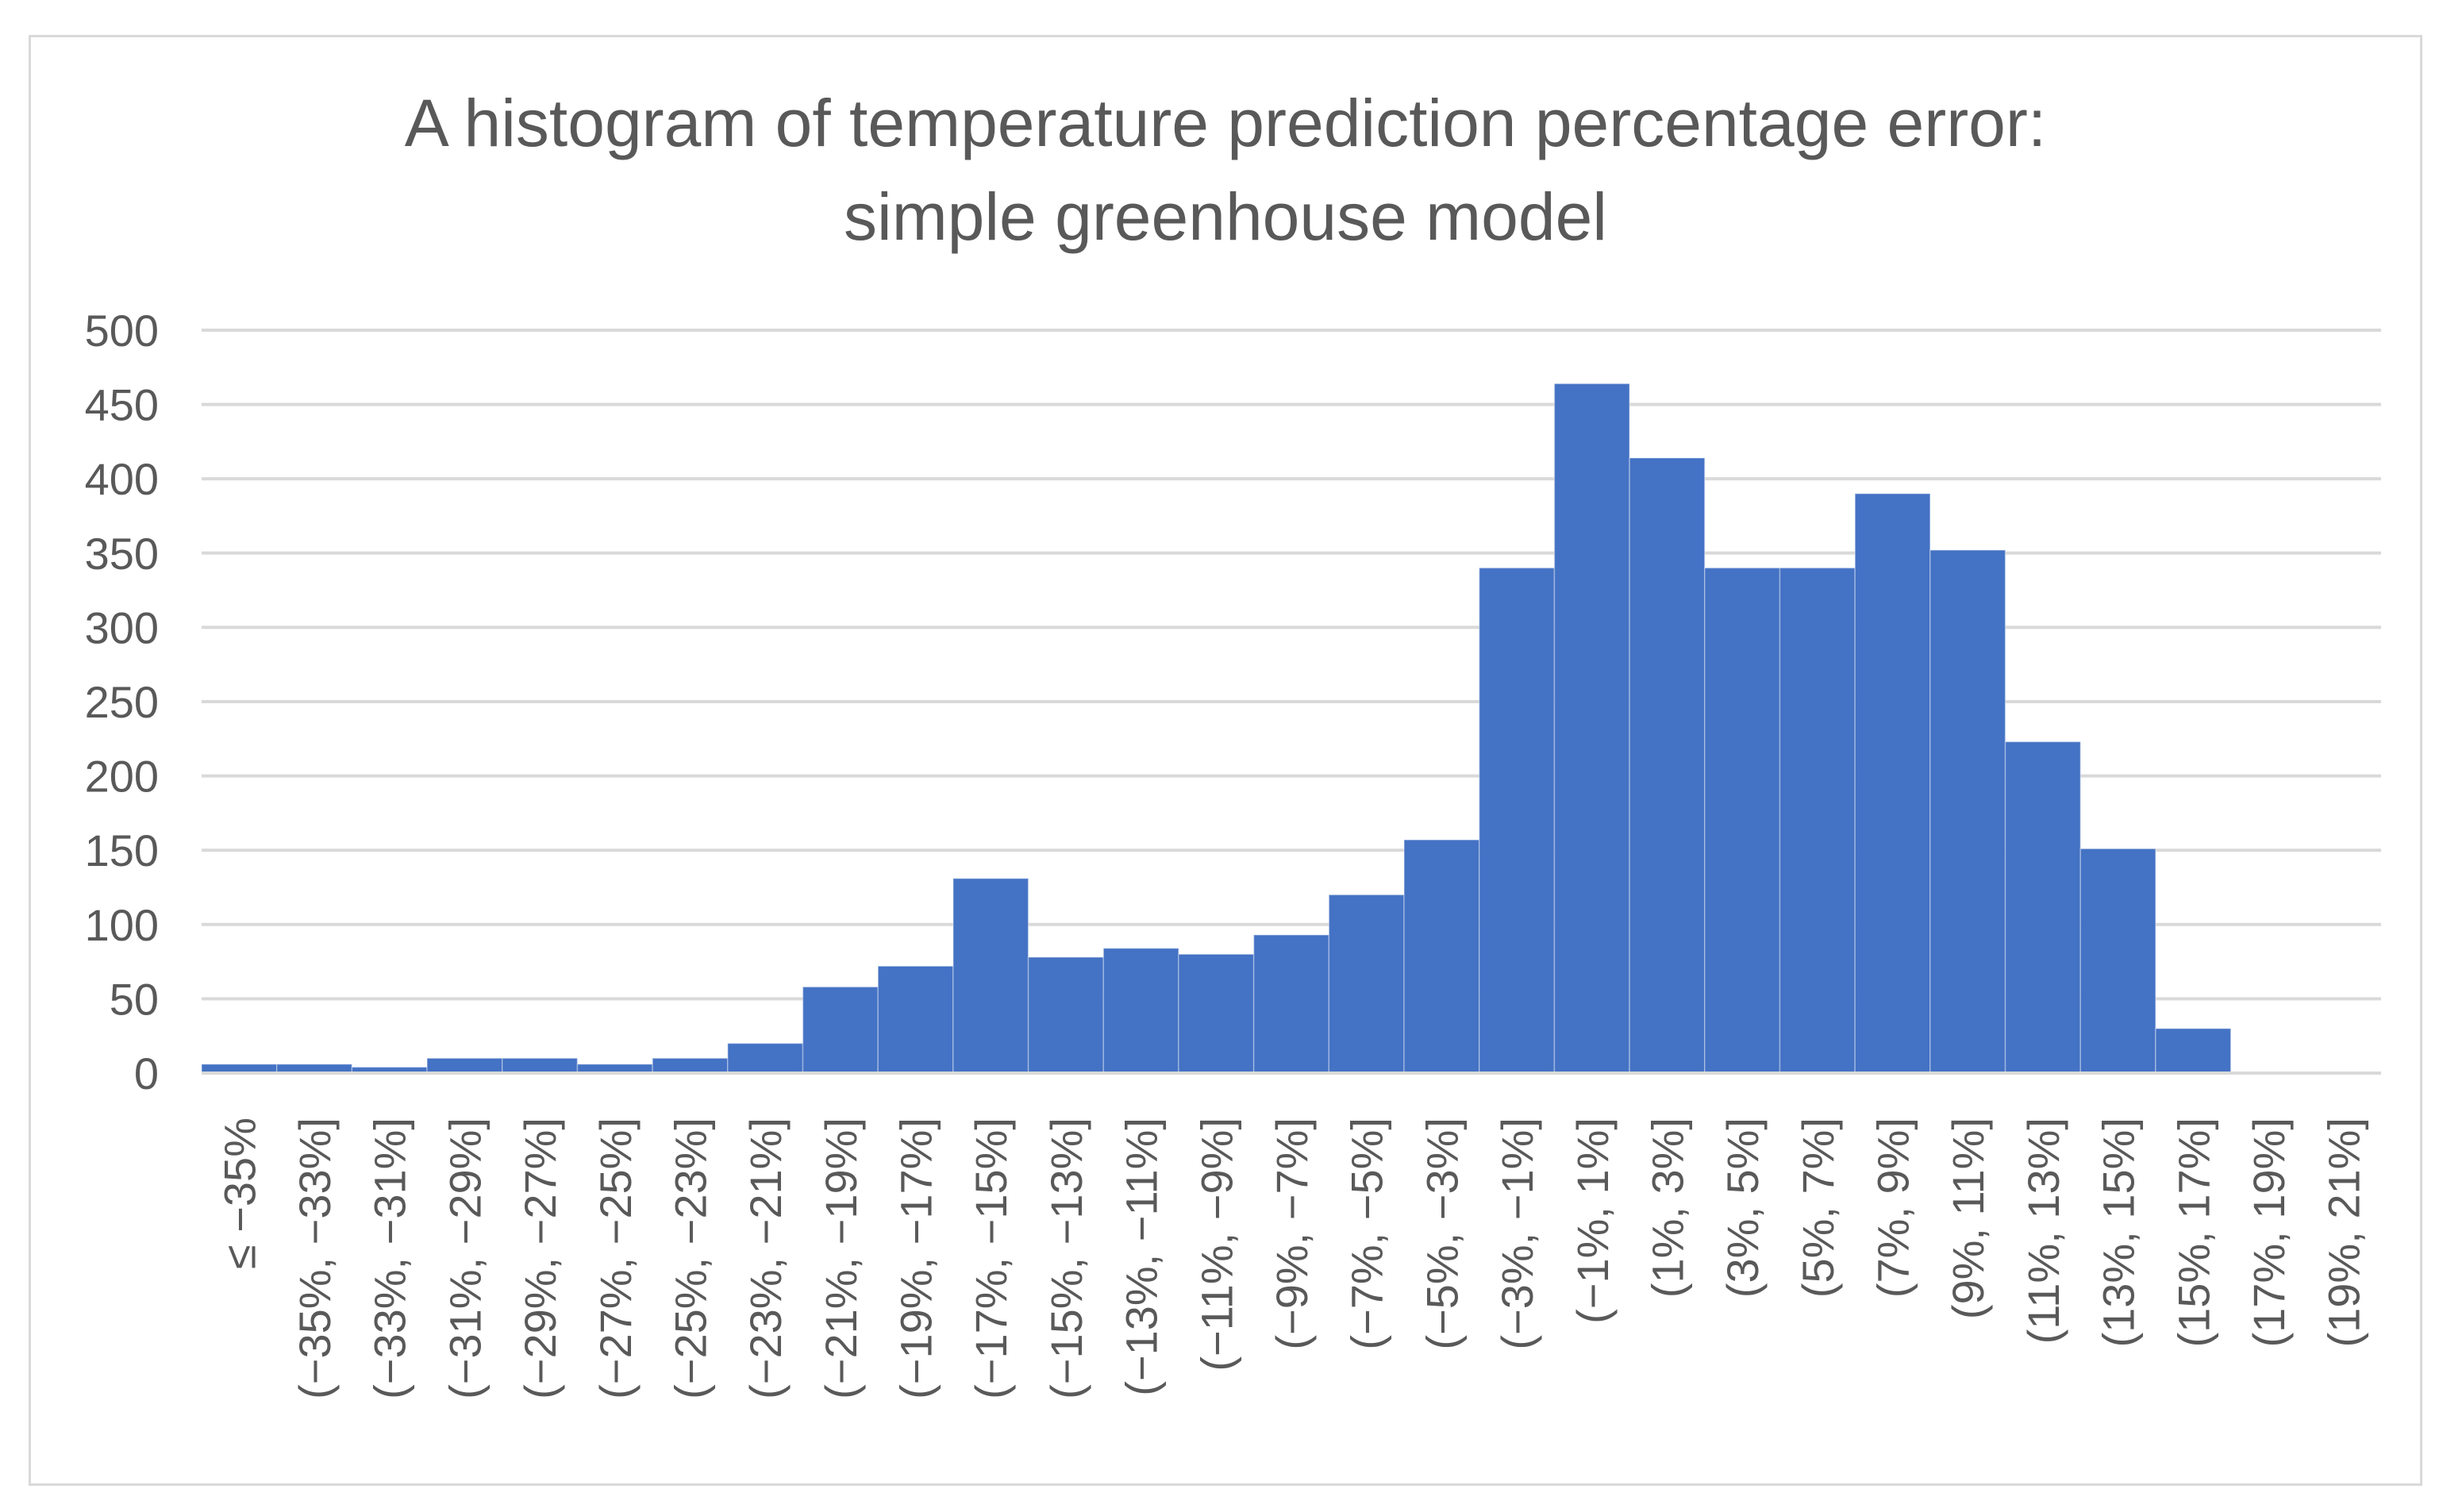 The height and width of the screenshot is (1512, 2443). What do you see at coordinates (991, 1258) in the screenshot?
I see `x-tick-label: (−17%, −15%]` at bounding box center [991, 1258].